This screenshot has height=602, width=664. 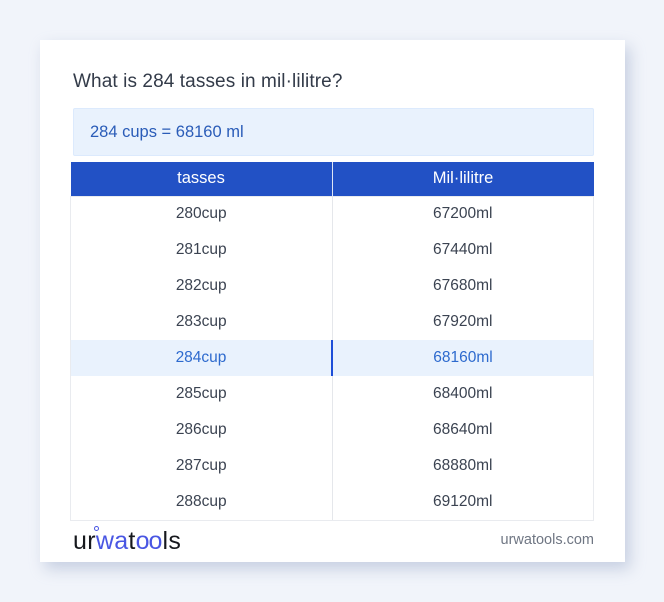 I want to click on table-header-row: tasses Mil·lilitre, so click(x=332, y=179).